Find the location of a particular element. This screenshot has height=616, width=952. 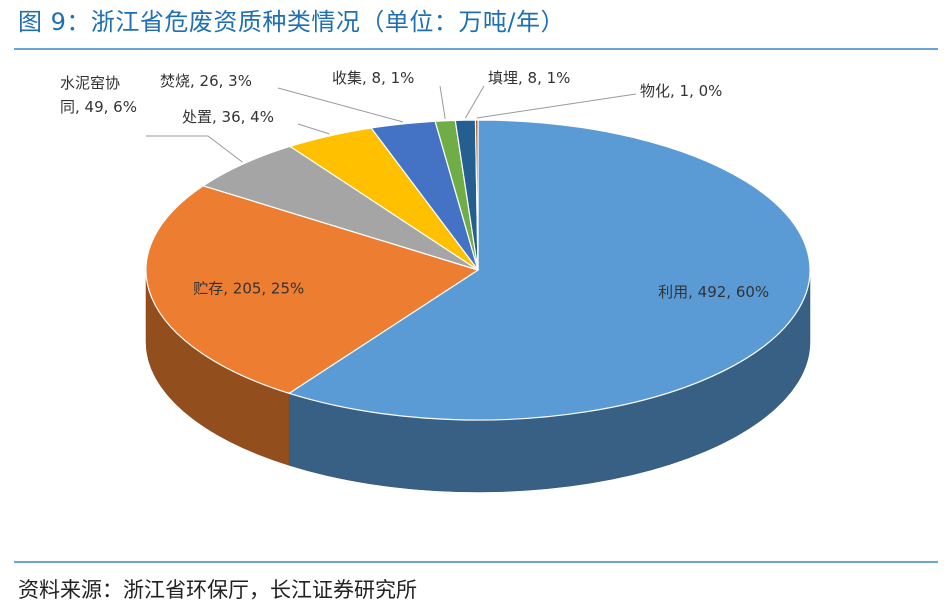

data-label-处置: 处置, 36, 4% is located at coordinates (228, 117).